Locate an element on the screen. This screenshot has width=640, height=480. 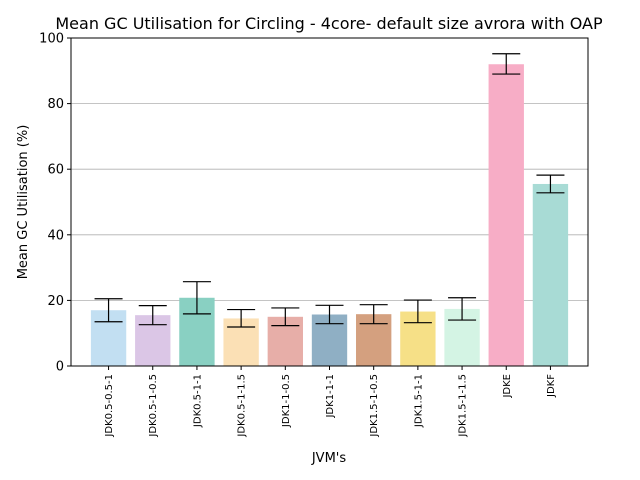
x-tick-label: JDK0.5-1-1.5 is located at coordinates (242, 406).